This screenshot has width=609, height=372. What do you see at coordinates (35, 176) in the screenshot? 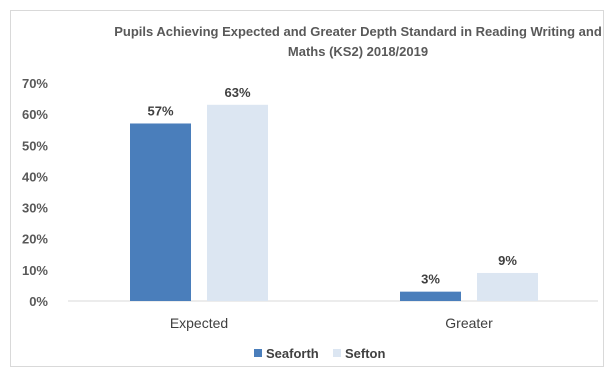
I see `y-tick-label: 40%` at bounding box center [35, 176].